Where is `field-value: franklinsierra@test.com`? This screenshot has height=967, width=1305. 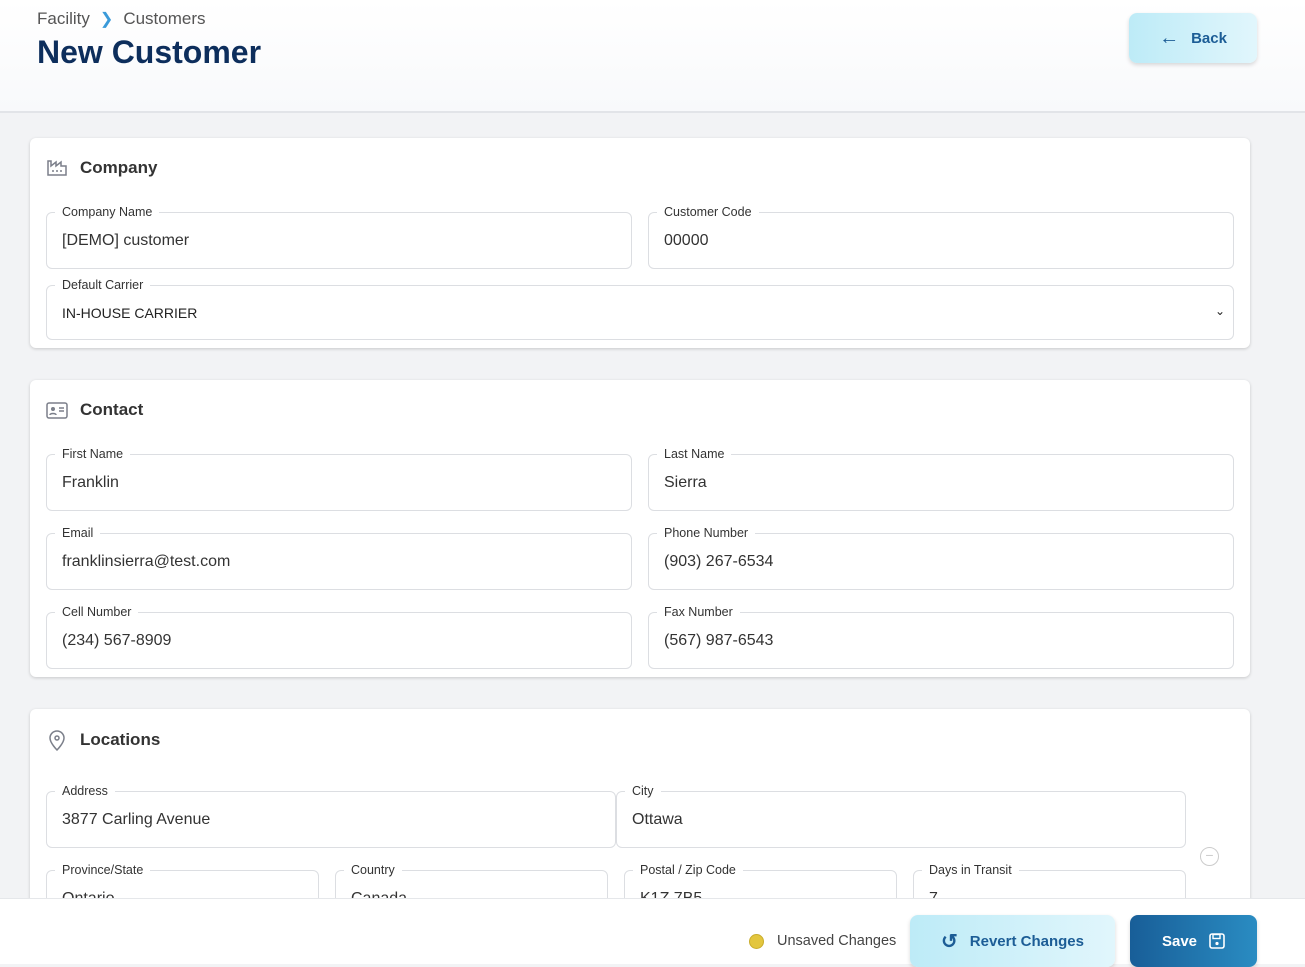
field-value: franklinsierra@test.com is located at coordinates (146, 561).